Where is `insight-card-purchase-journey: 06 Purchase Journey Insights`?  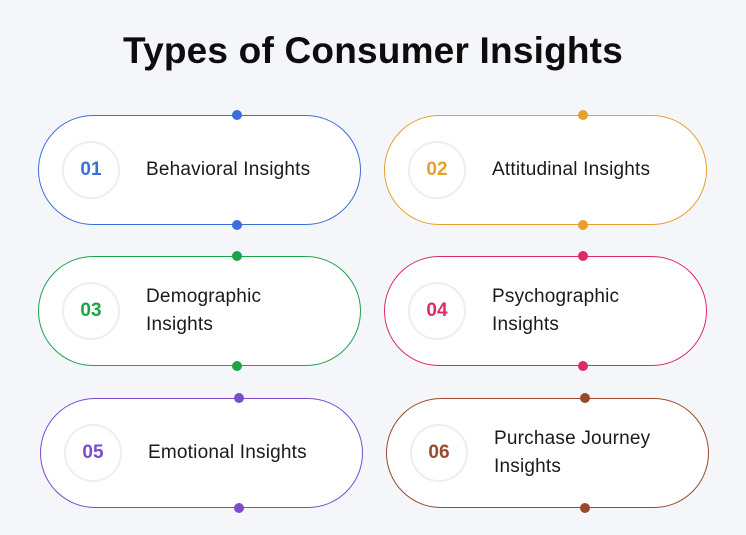
insight-card-purchase-journey: 06 Purchase Journey Insights is located at coordinates (547, 453).